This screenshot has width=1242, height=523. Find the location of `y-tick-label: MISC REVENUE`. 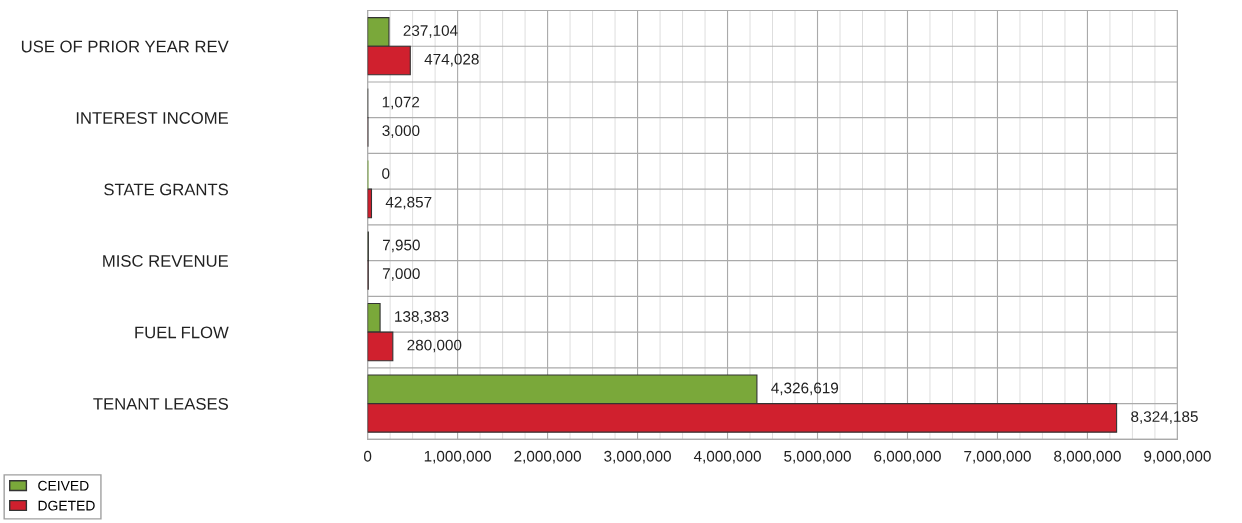

y-tick-label: MISC REVENUE is located at coordinates (166, 261).